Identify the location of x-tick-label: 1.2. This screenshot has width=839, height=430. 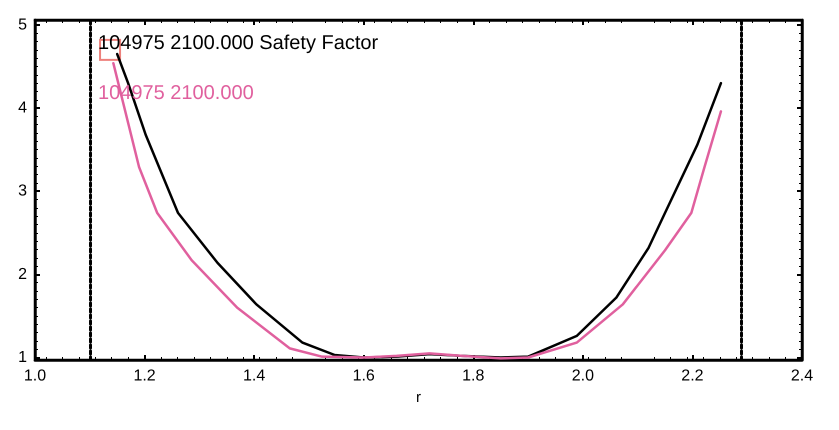
(144, 376).